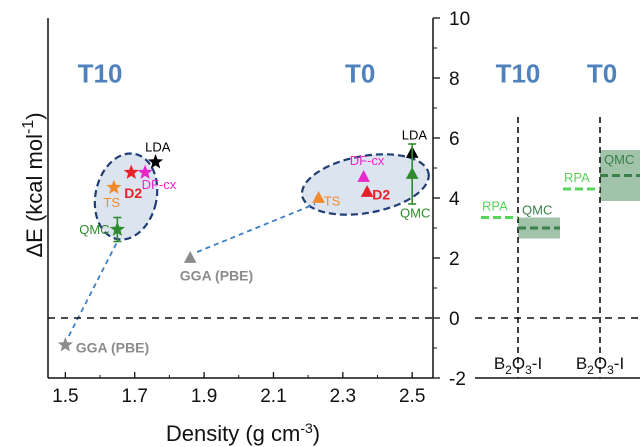 This screenshot has height=447, width=640. I want to click on star-marker-ts, so click(114, 186).